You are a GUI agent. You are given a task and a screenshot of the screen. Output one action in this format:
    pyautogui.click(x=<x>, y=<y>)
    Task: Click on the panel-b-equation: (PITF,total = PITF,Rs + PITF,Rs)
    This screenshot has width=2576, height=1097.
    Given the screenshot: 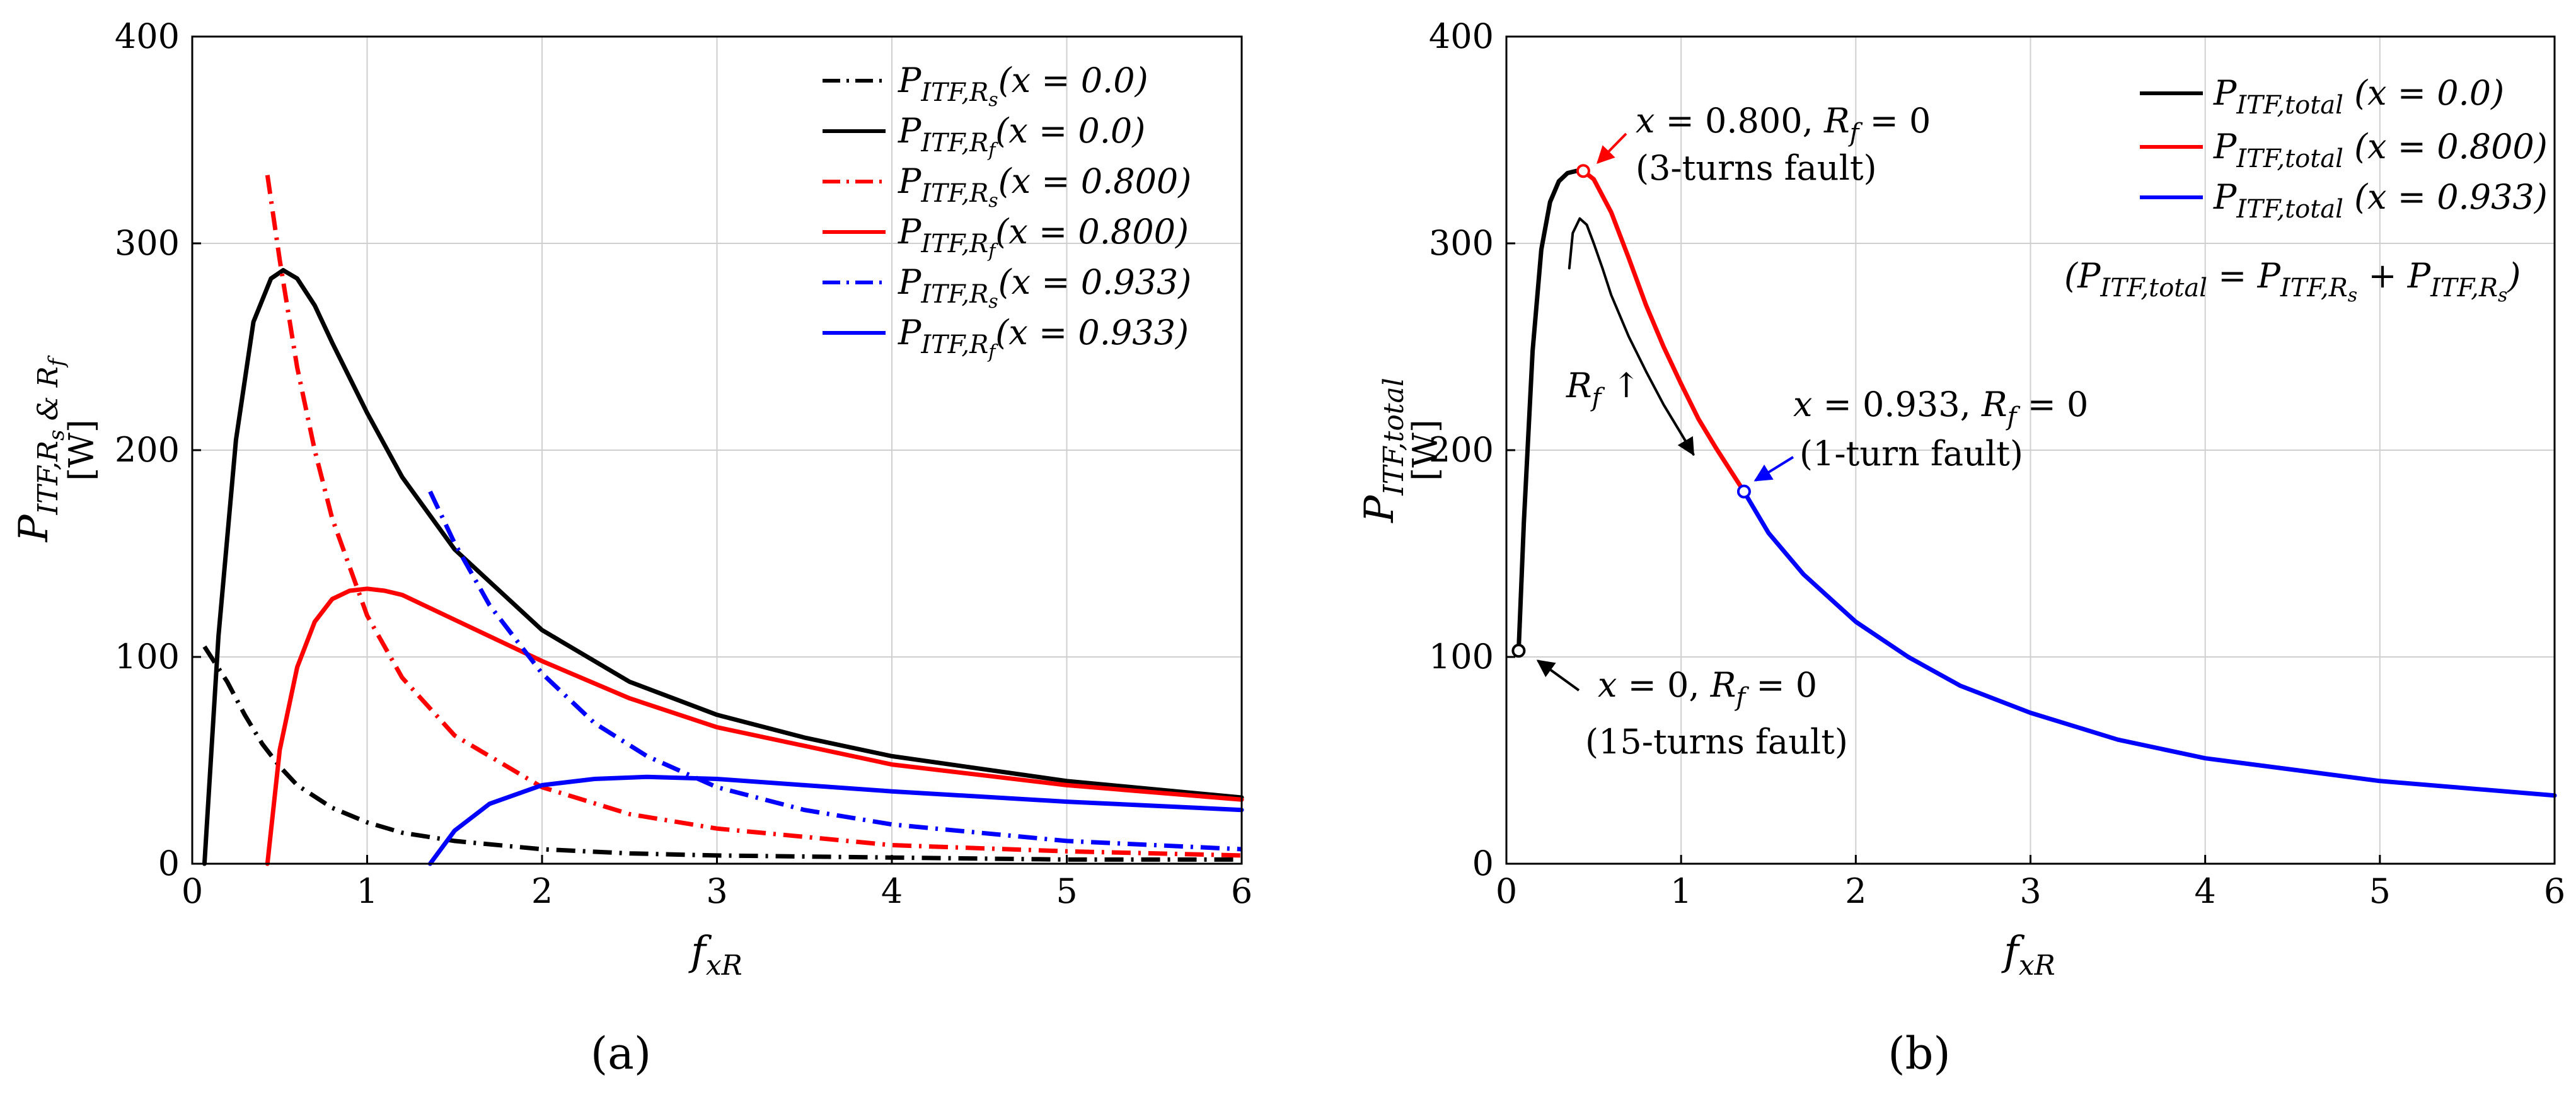 What is the action you would take?
    pyautogui.click(x=2293, y=281)
    